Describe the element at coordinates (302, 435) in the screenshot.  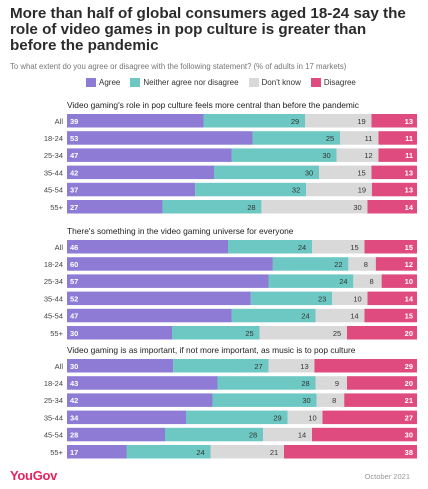
I see `data-label-dont-know: 14` at that location.